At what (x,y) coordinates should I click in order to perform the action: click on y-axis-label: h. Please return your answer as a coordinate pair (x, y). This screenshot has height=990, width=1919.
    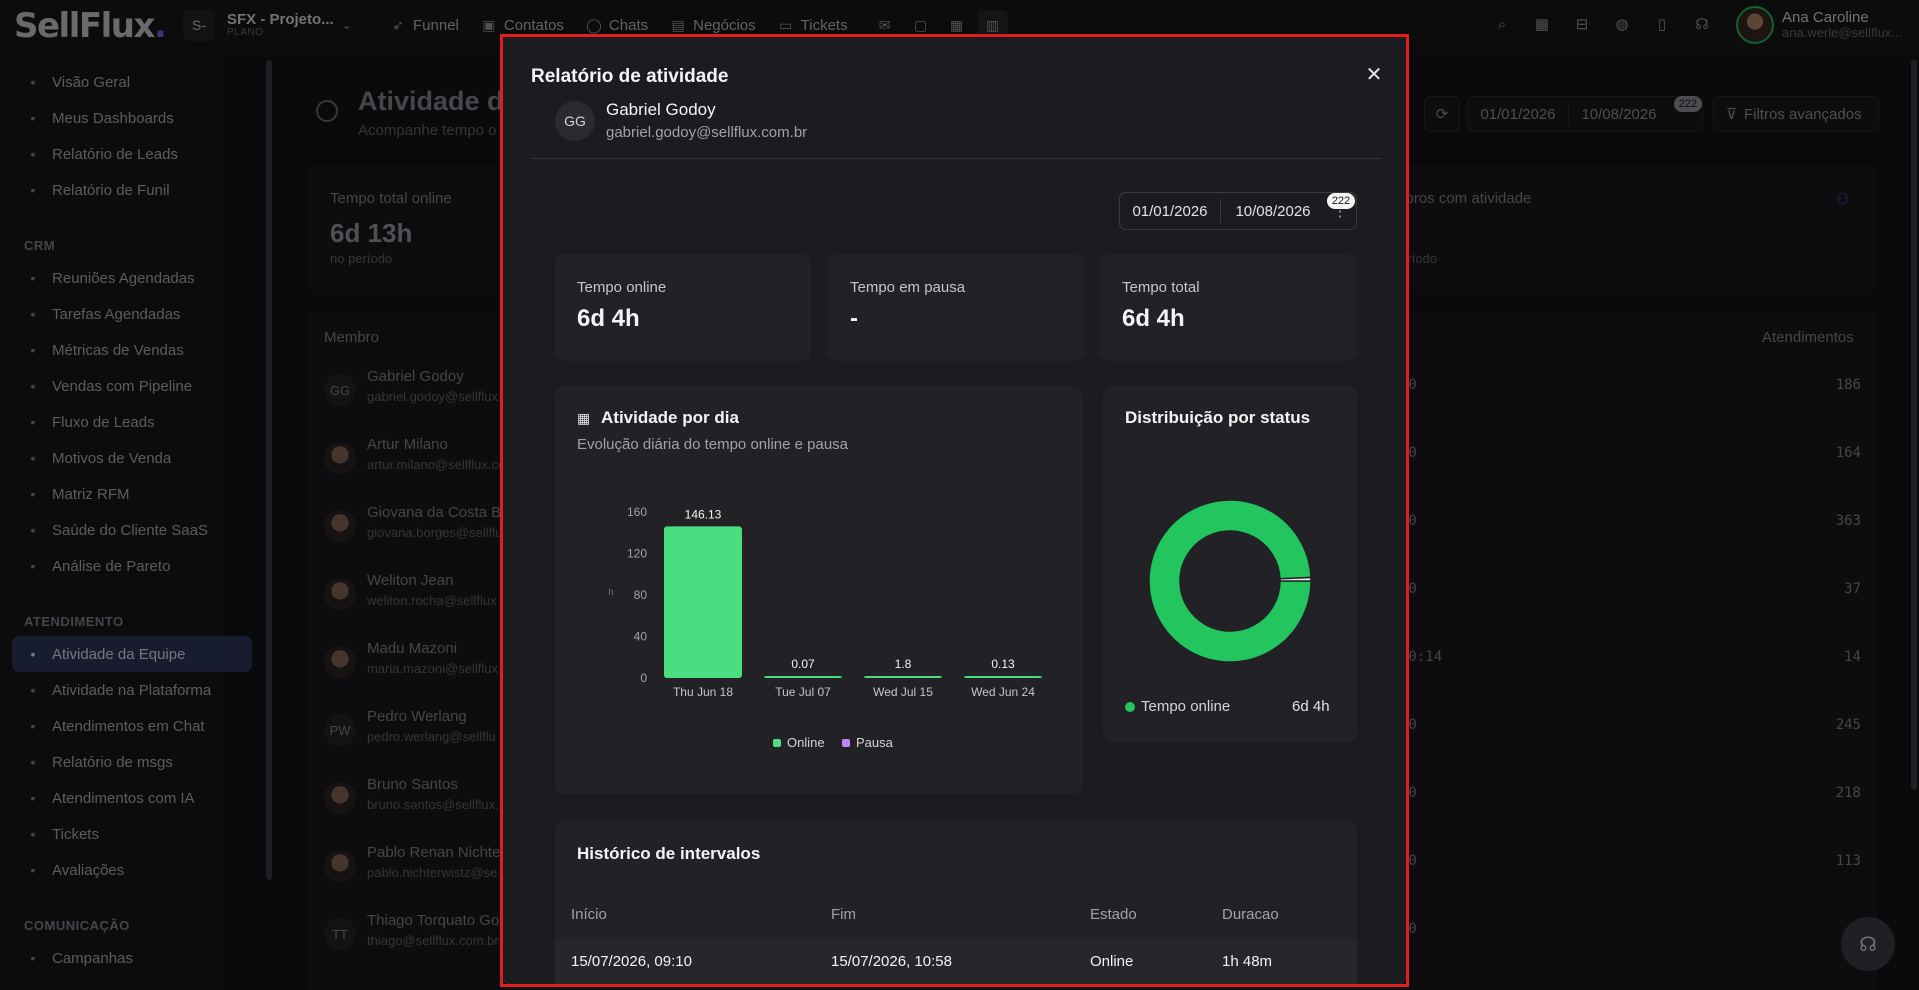
    Looking at the image, I should click on (610, 592).